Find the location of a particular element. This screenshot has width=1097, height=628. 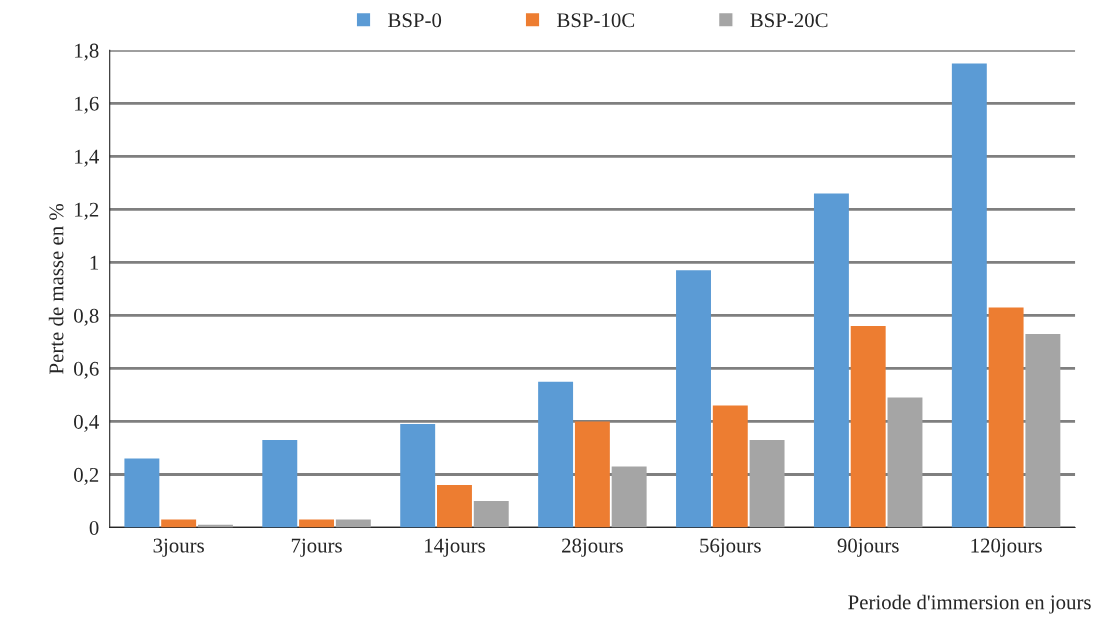

y-tick-label: 1,4 is located at coordinates (87, 158).